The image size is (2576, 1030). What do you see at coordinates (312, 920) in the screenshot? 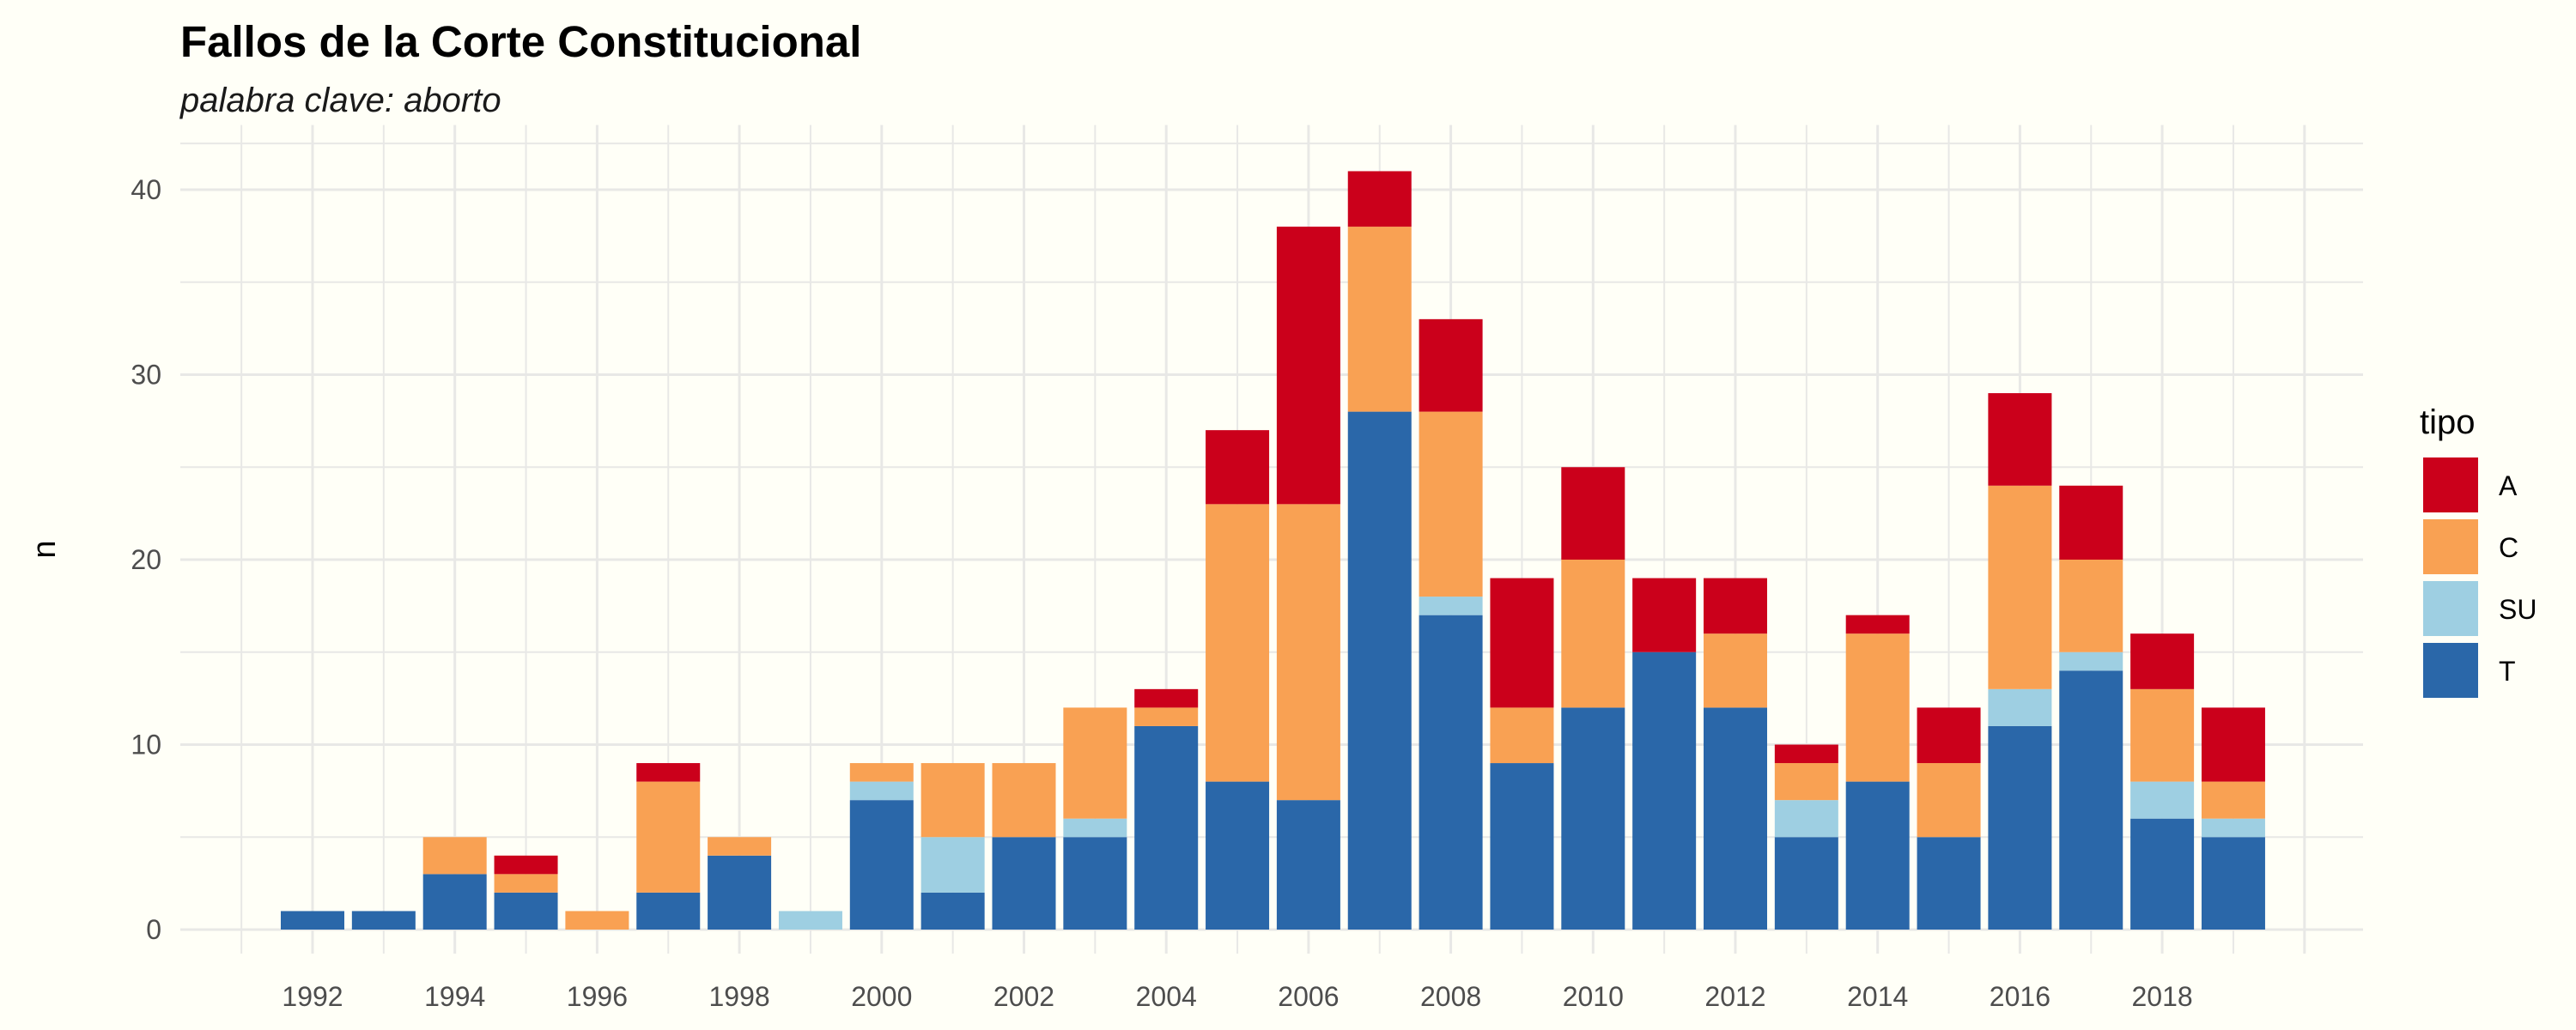
I see `bar-t-1992` at bounding box center [312, 920].